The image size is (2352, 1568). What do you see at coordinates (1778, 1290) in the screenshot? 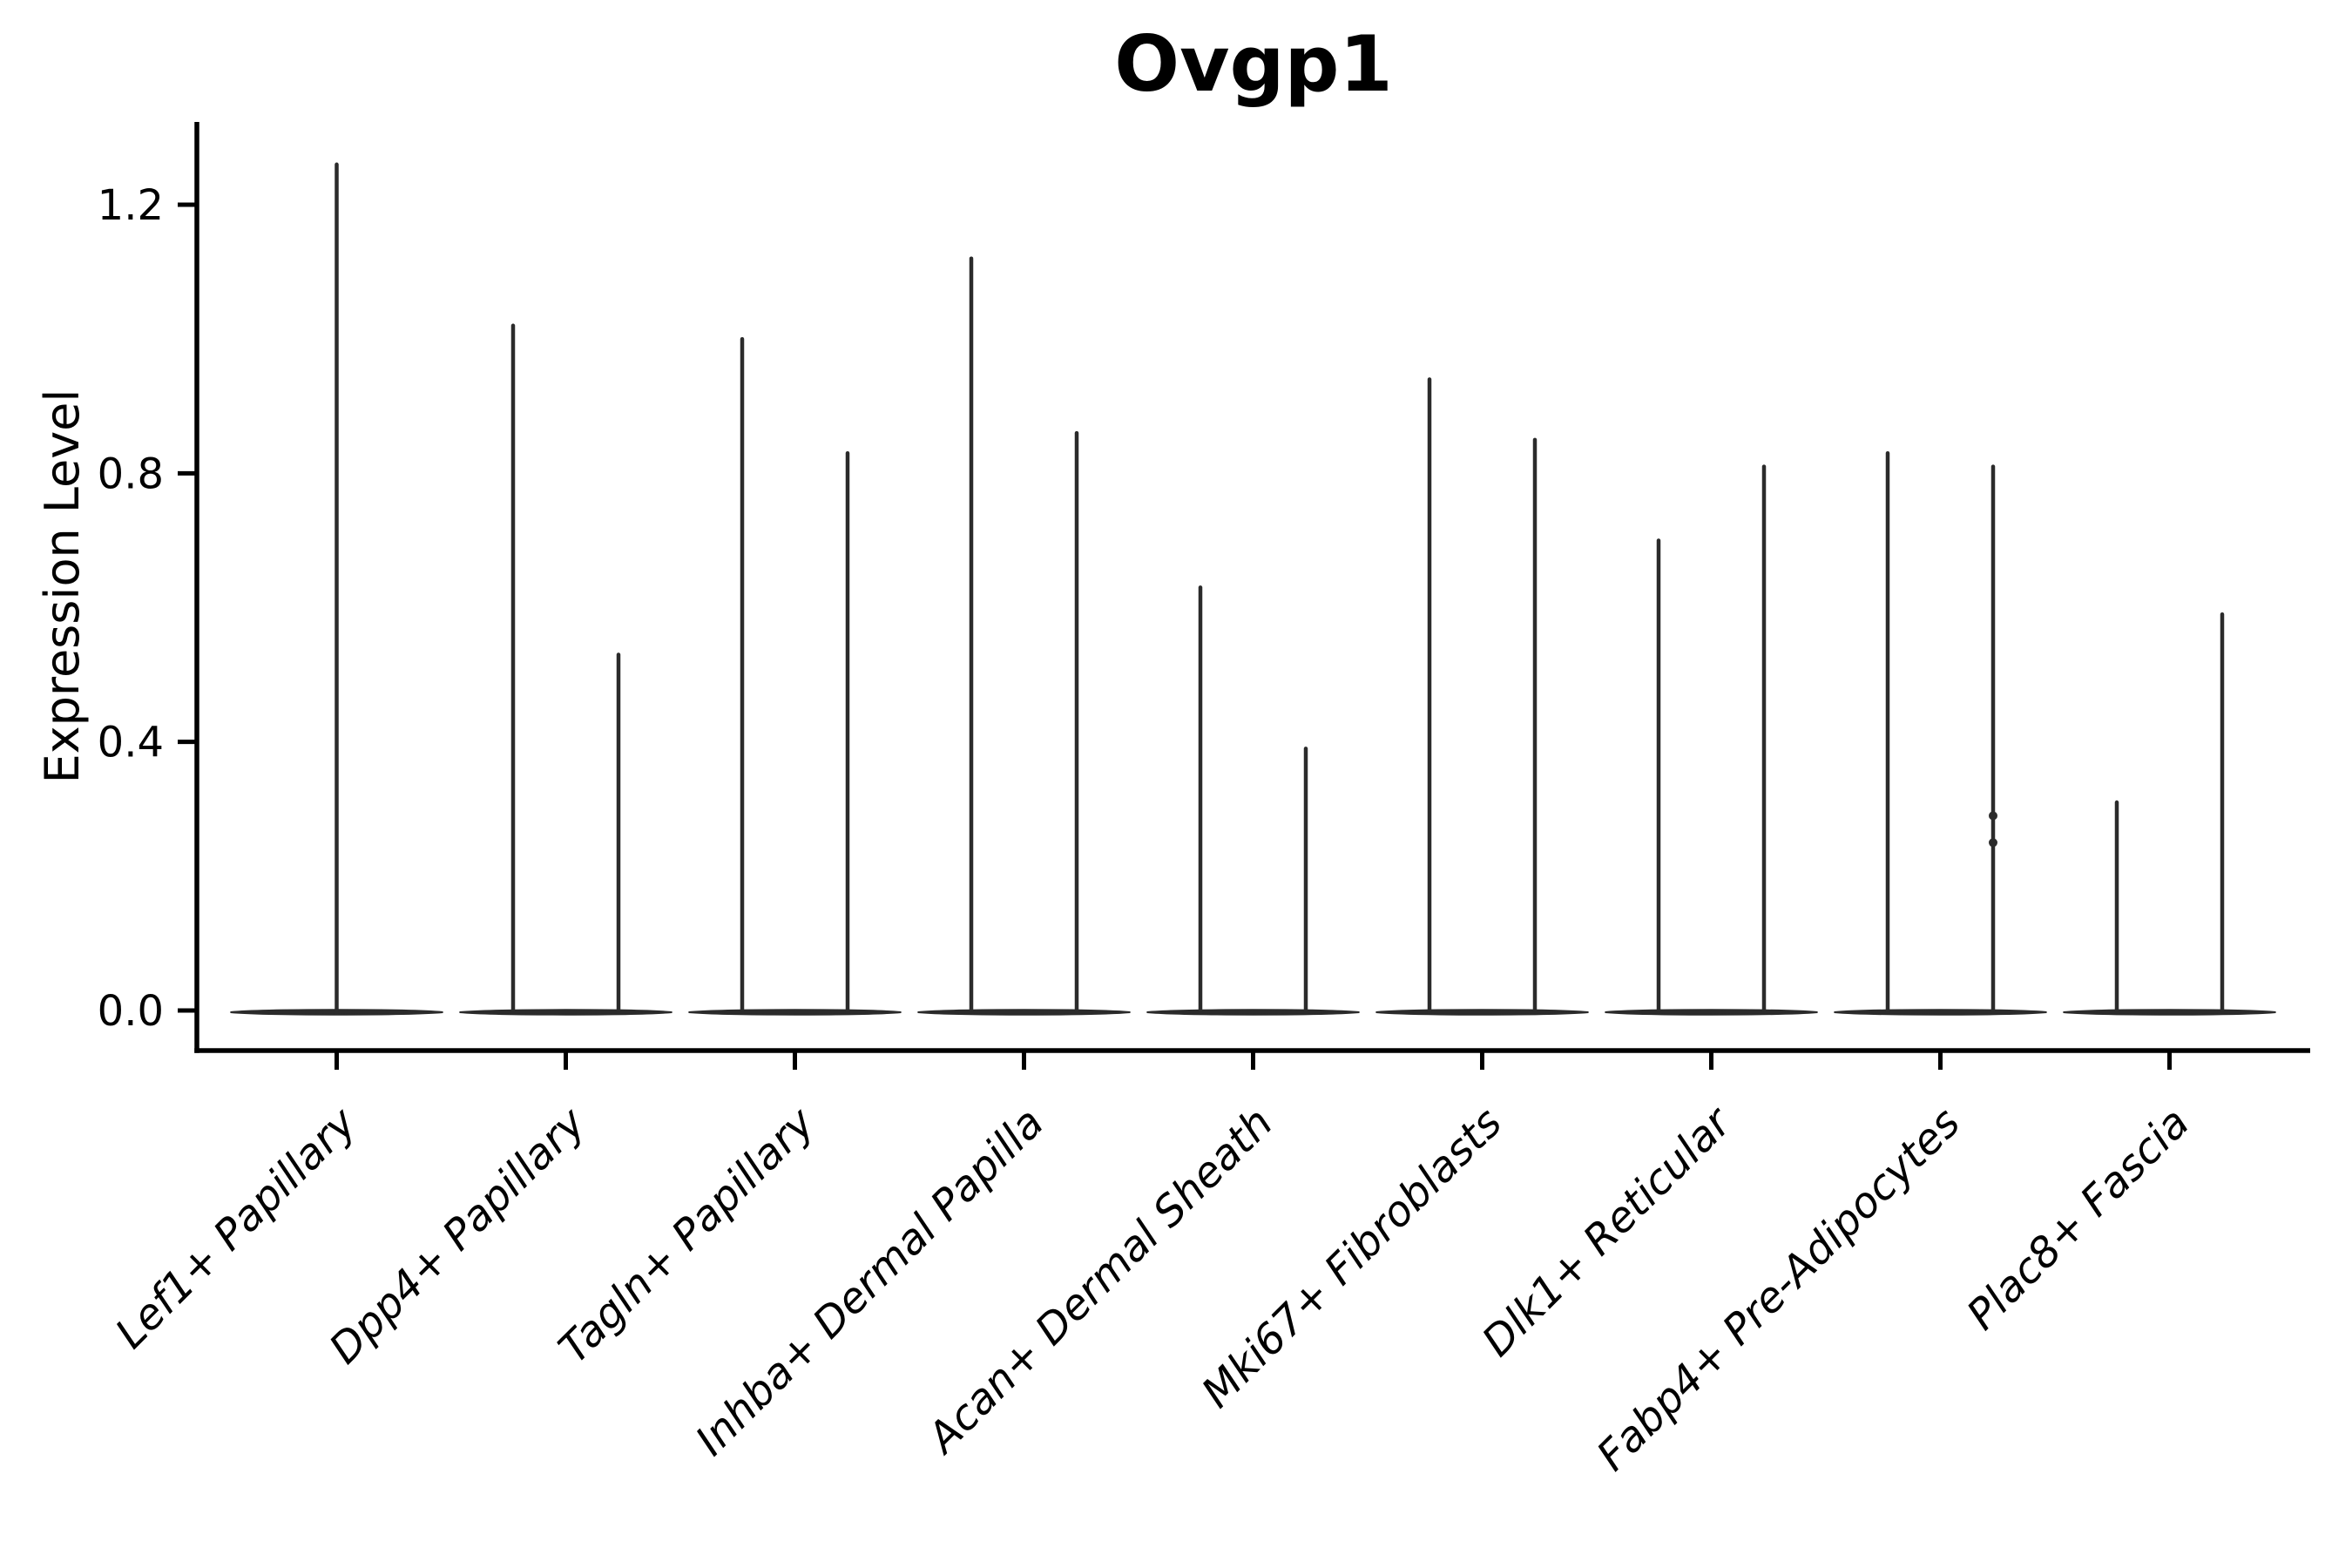
I see `x-category-label: Fabp4+ Pre-Adipocytes` at bounding box center [1778, 1290].